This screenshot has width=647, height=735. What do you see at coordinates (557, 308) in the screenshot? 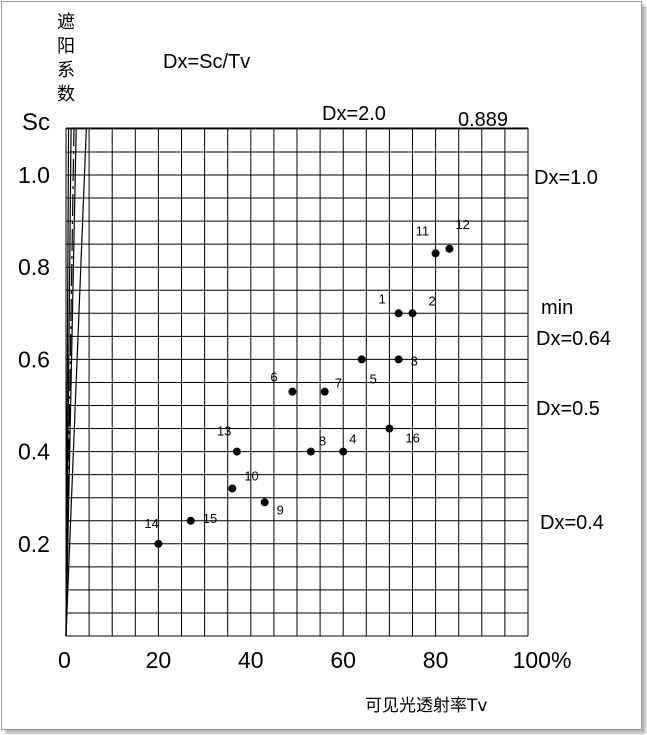
I see `min-label: min` at bounding box center [557, 308].